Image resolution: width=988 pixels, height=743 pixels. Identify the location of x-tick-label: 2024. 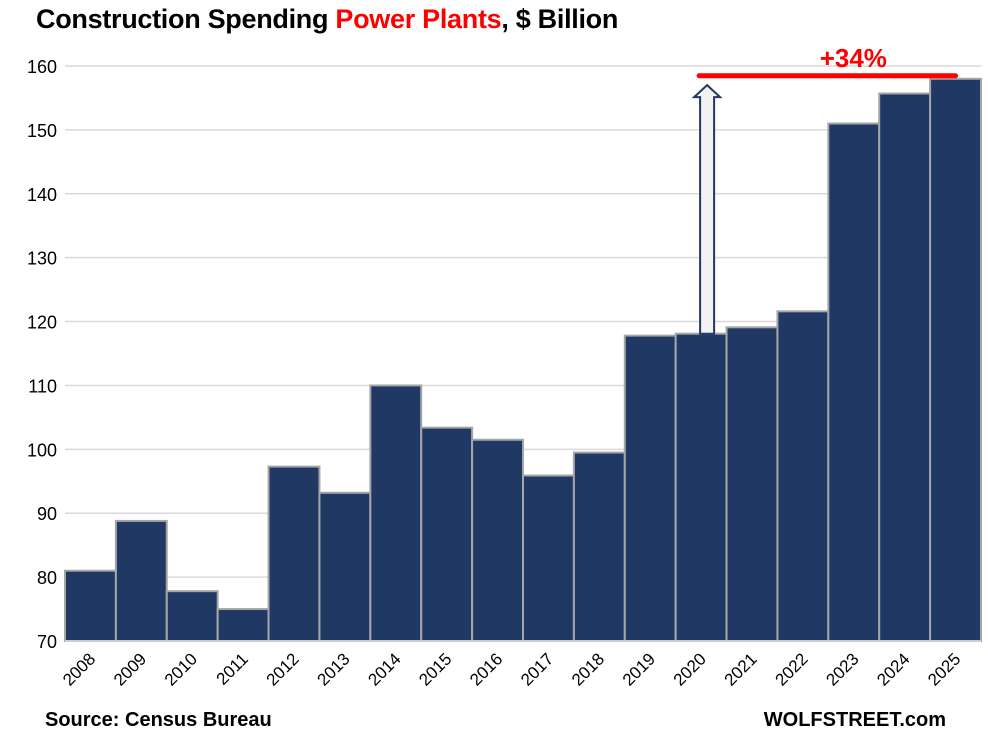
(893, 669).